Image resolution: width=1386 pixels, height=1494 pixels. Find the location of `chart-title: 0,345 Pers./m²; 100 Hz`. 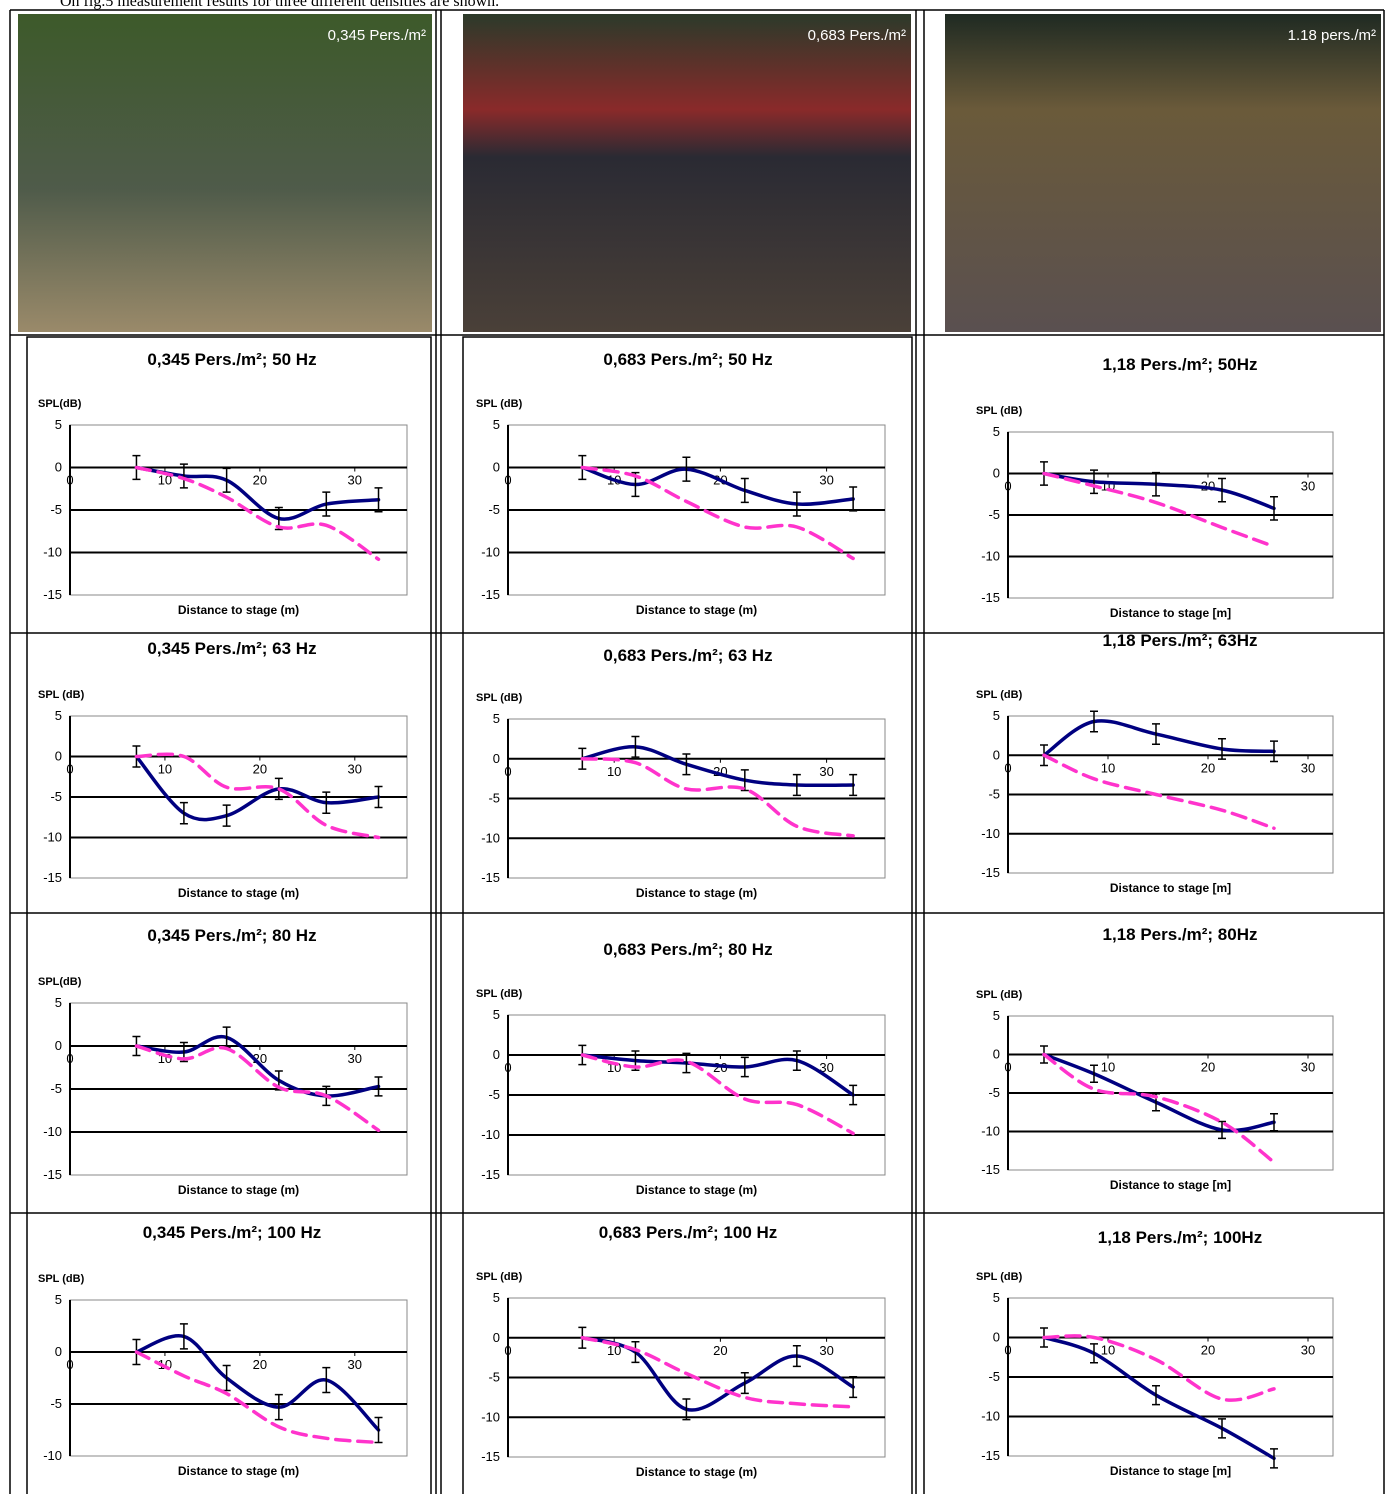

chart-title: 0,345 Pers./m²; 100 Hz is located at coordinates (232, 1232).